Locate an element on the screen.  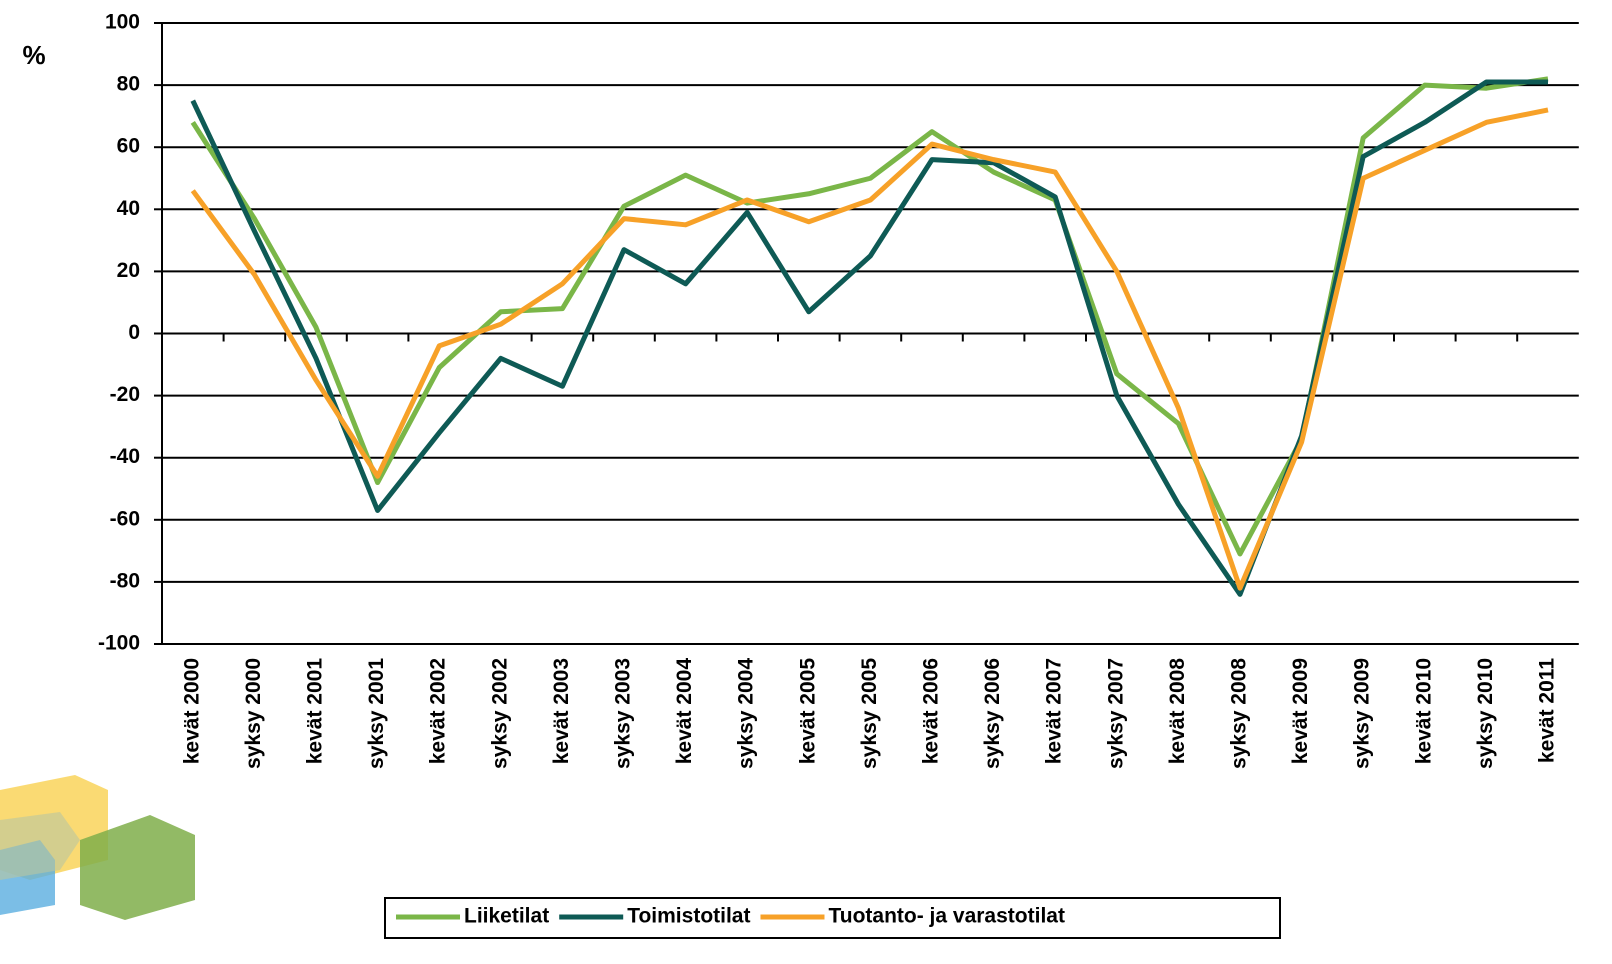
x-tick-label: kevät 2005 is located at coordinates (807, 711).